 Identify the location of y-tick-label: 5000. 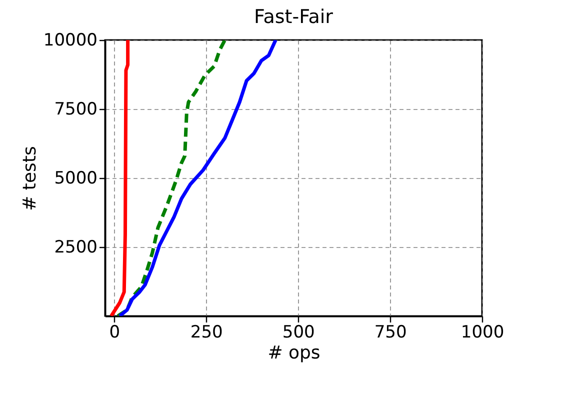
(76, 178).